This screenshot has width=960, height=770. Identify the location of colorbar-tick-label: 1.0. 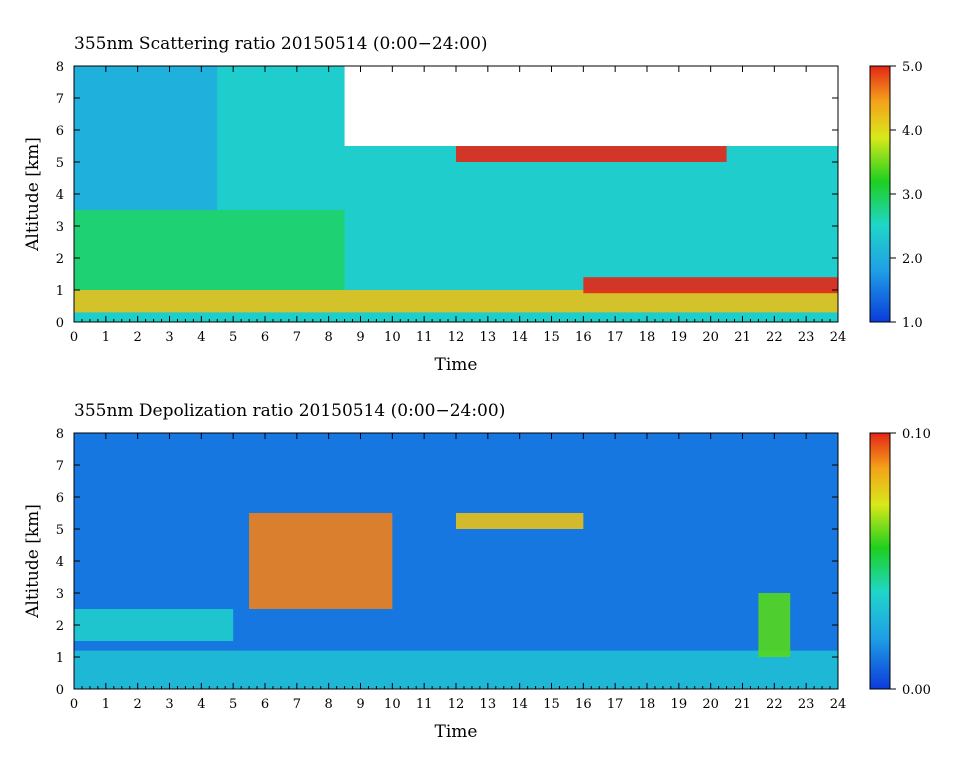
(912, 323).